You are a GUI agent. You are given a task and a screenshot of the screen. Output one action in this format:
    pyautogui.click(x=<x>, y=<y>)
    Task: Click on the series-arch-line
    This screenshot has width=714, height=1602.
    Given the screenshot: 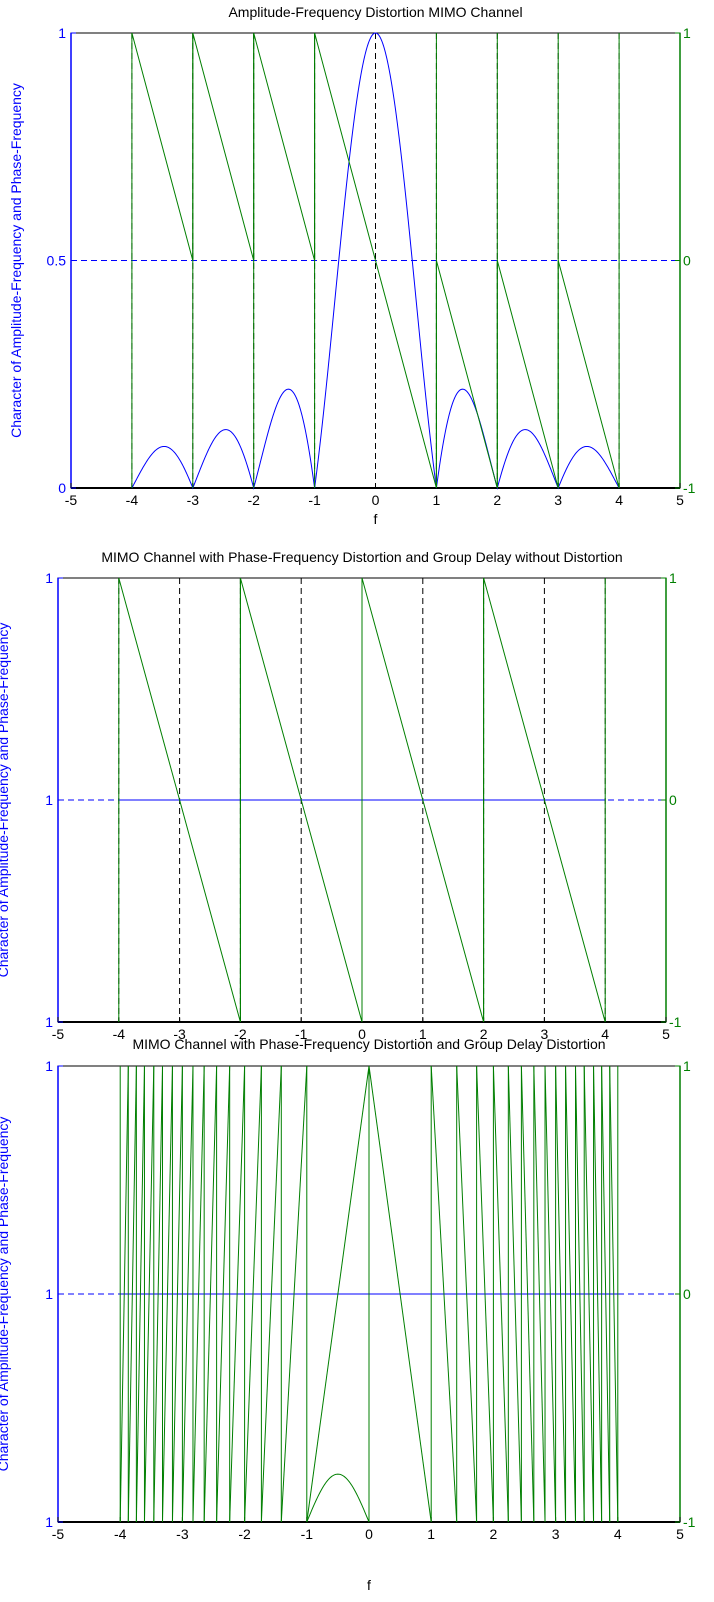 What is the action you would take?
    pyautogui.click(x=338, y=1498)
    